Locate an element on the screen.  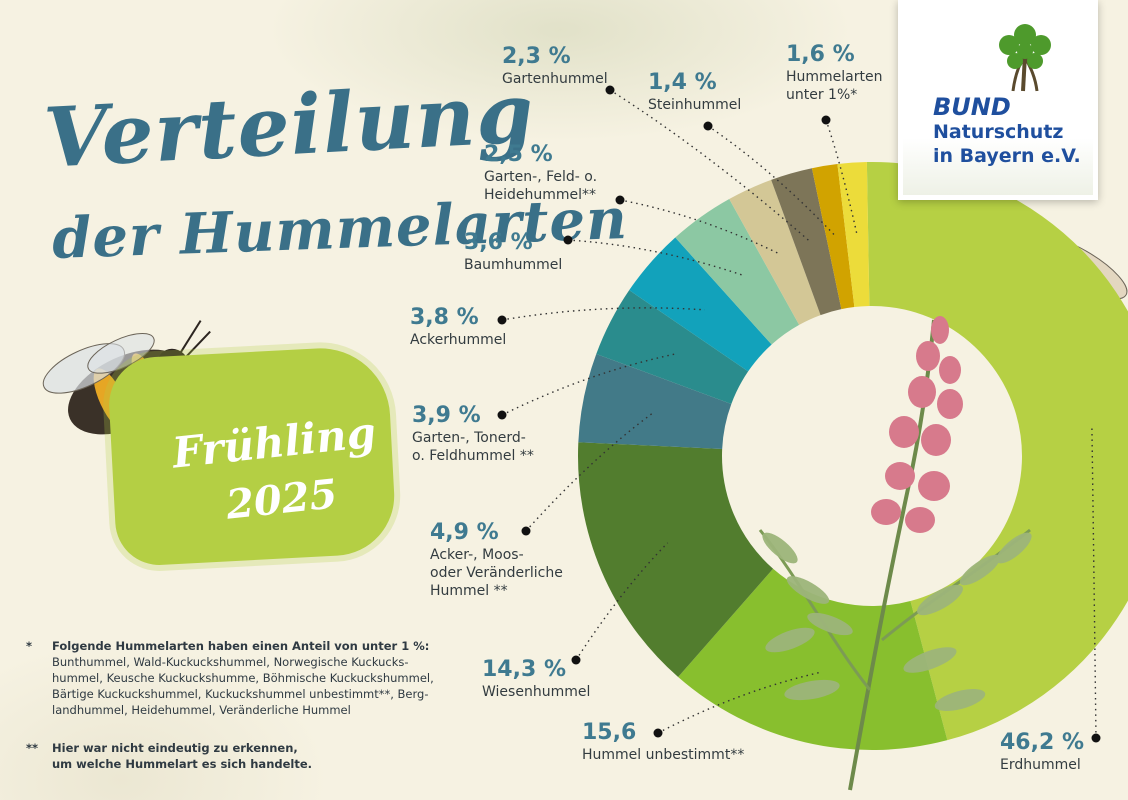
slice-name: Hummel unbestimmt** is located at coordinates (663, 755).